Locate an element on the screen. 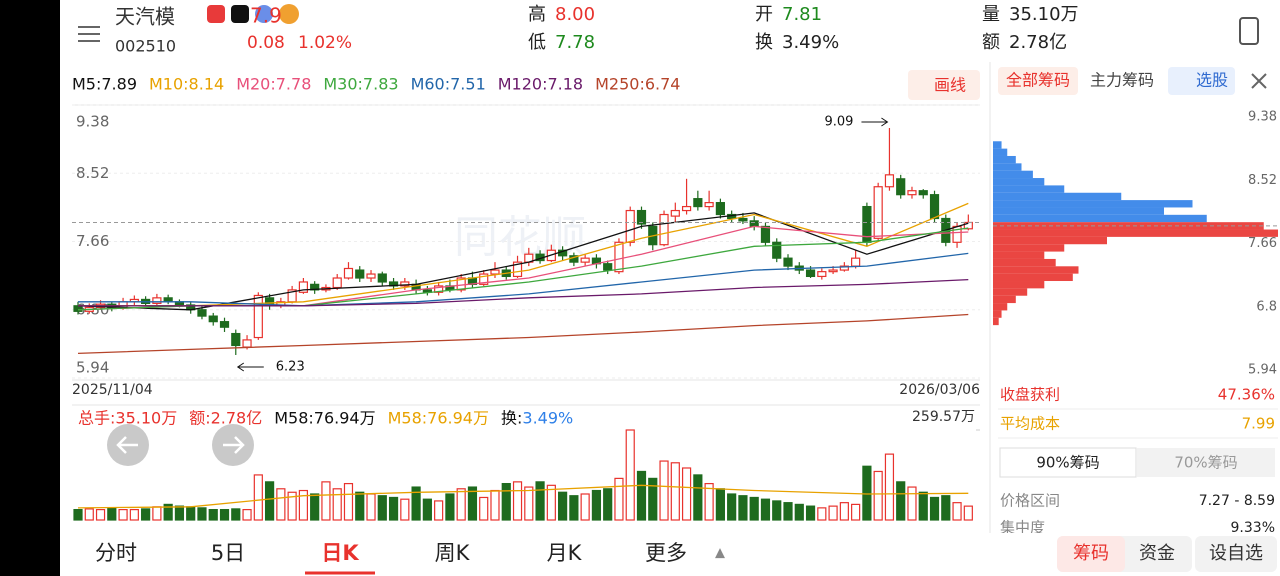 This screenshot has width=1280, height=576. tab-active-bg is located at coordinates (1038, 81).